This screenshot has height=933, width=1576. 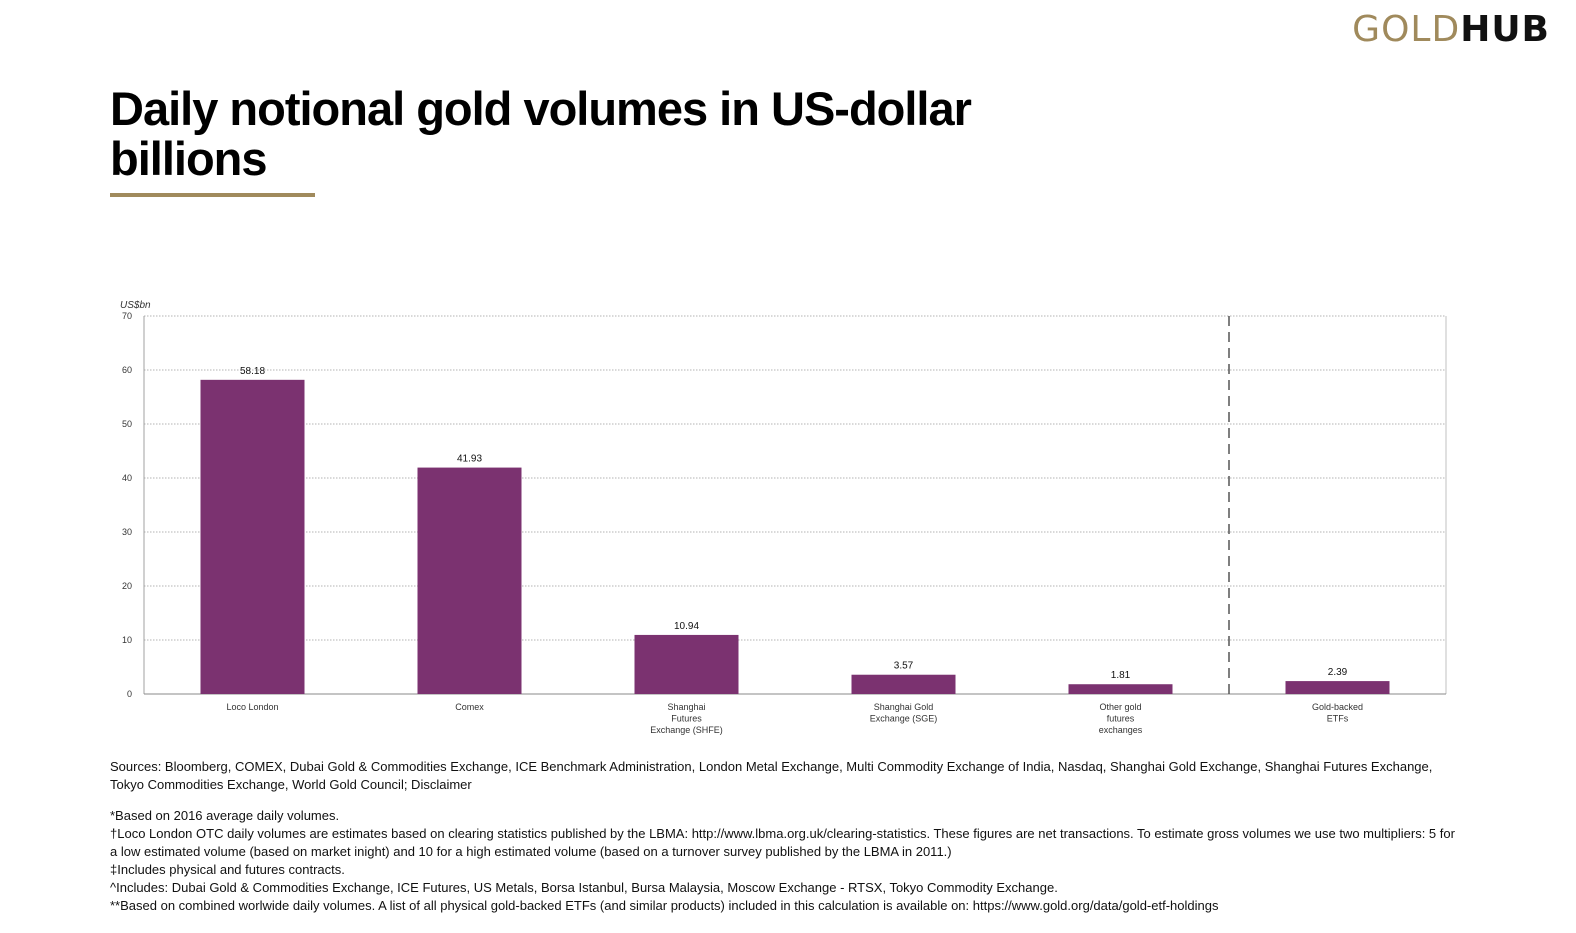 I want to click on bar-value-label: 3.57, so click(x=904, y=666).